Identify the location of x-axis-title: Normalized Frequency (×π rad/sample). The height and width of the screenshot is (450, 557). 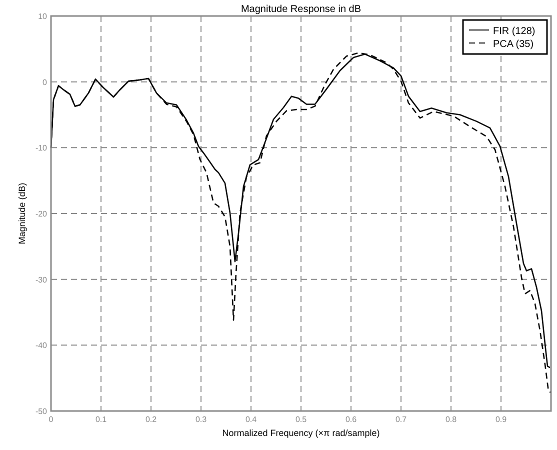
(301, 433).